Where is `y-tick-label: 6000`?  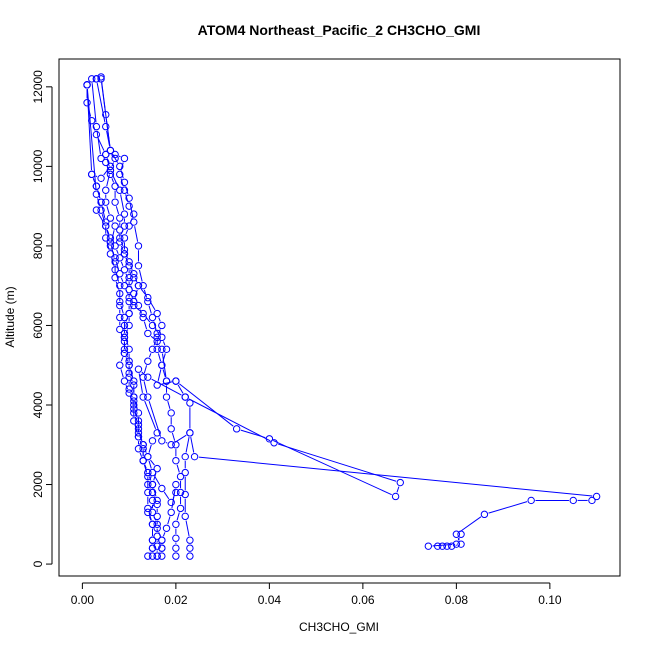
y-tick-label: 6000 is located at coordinates (38, 325).